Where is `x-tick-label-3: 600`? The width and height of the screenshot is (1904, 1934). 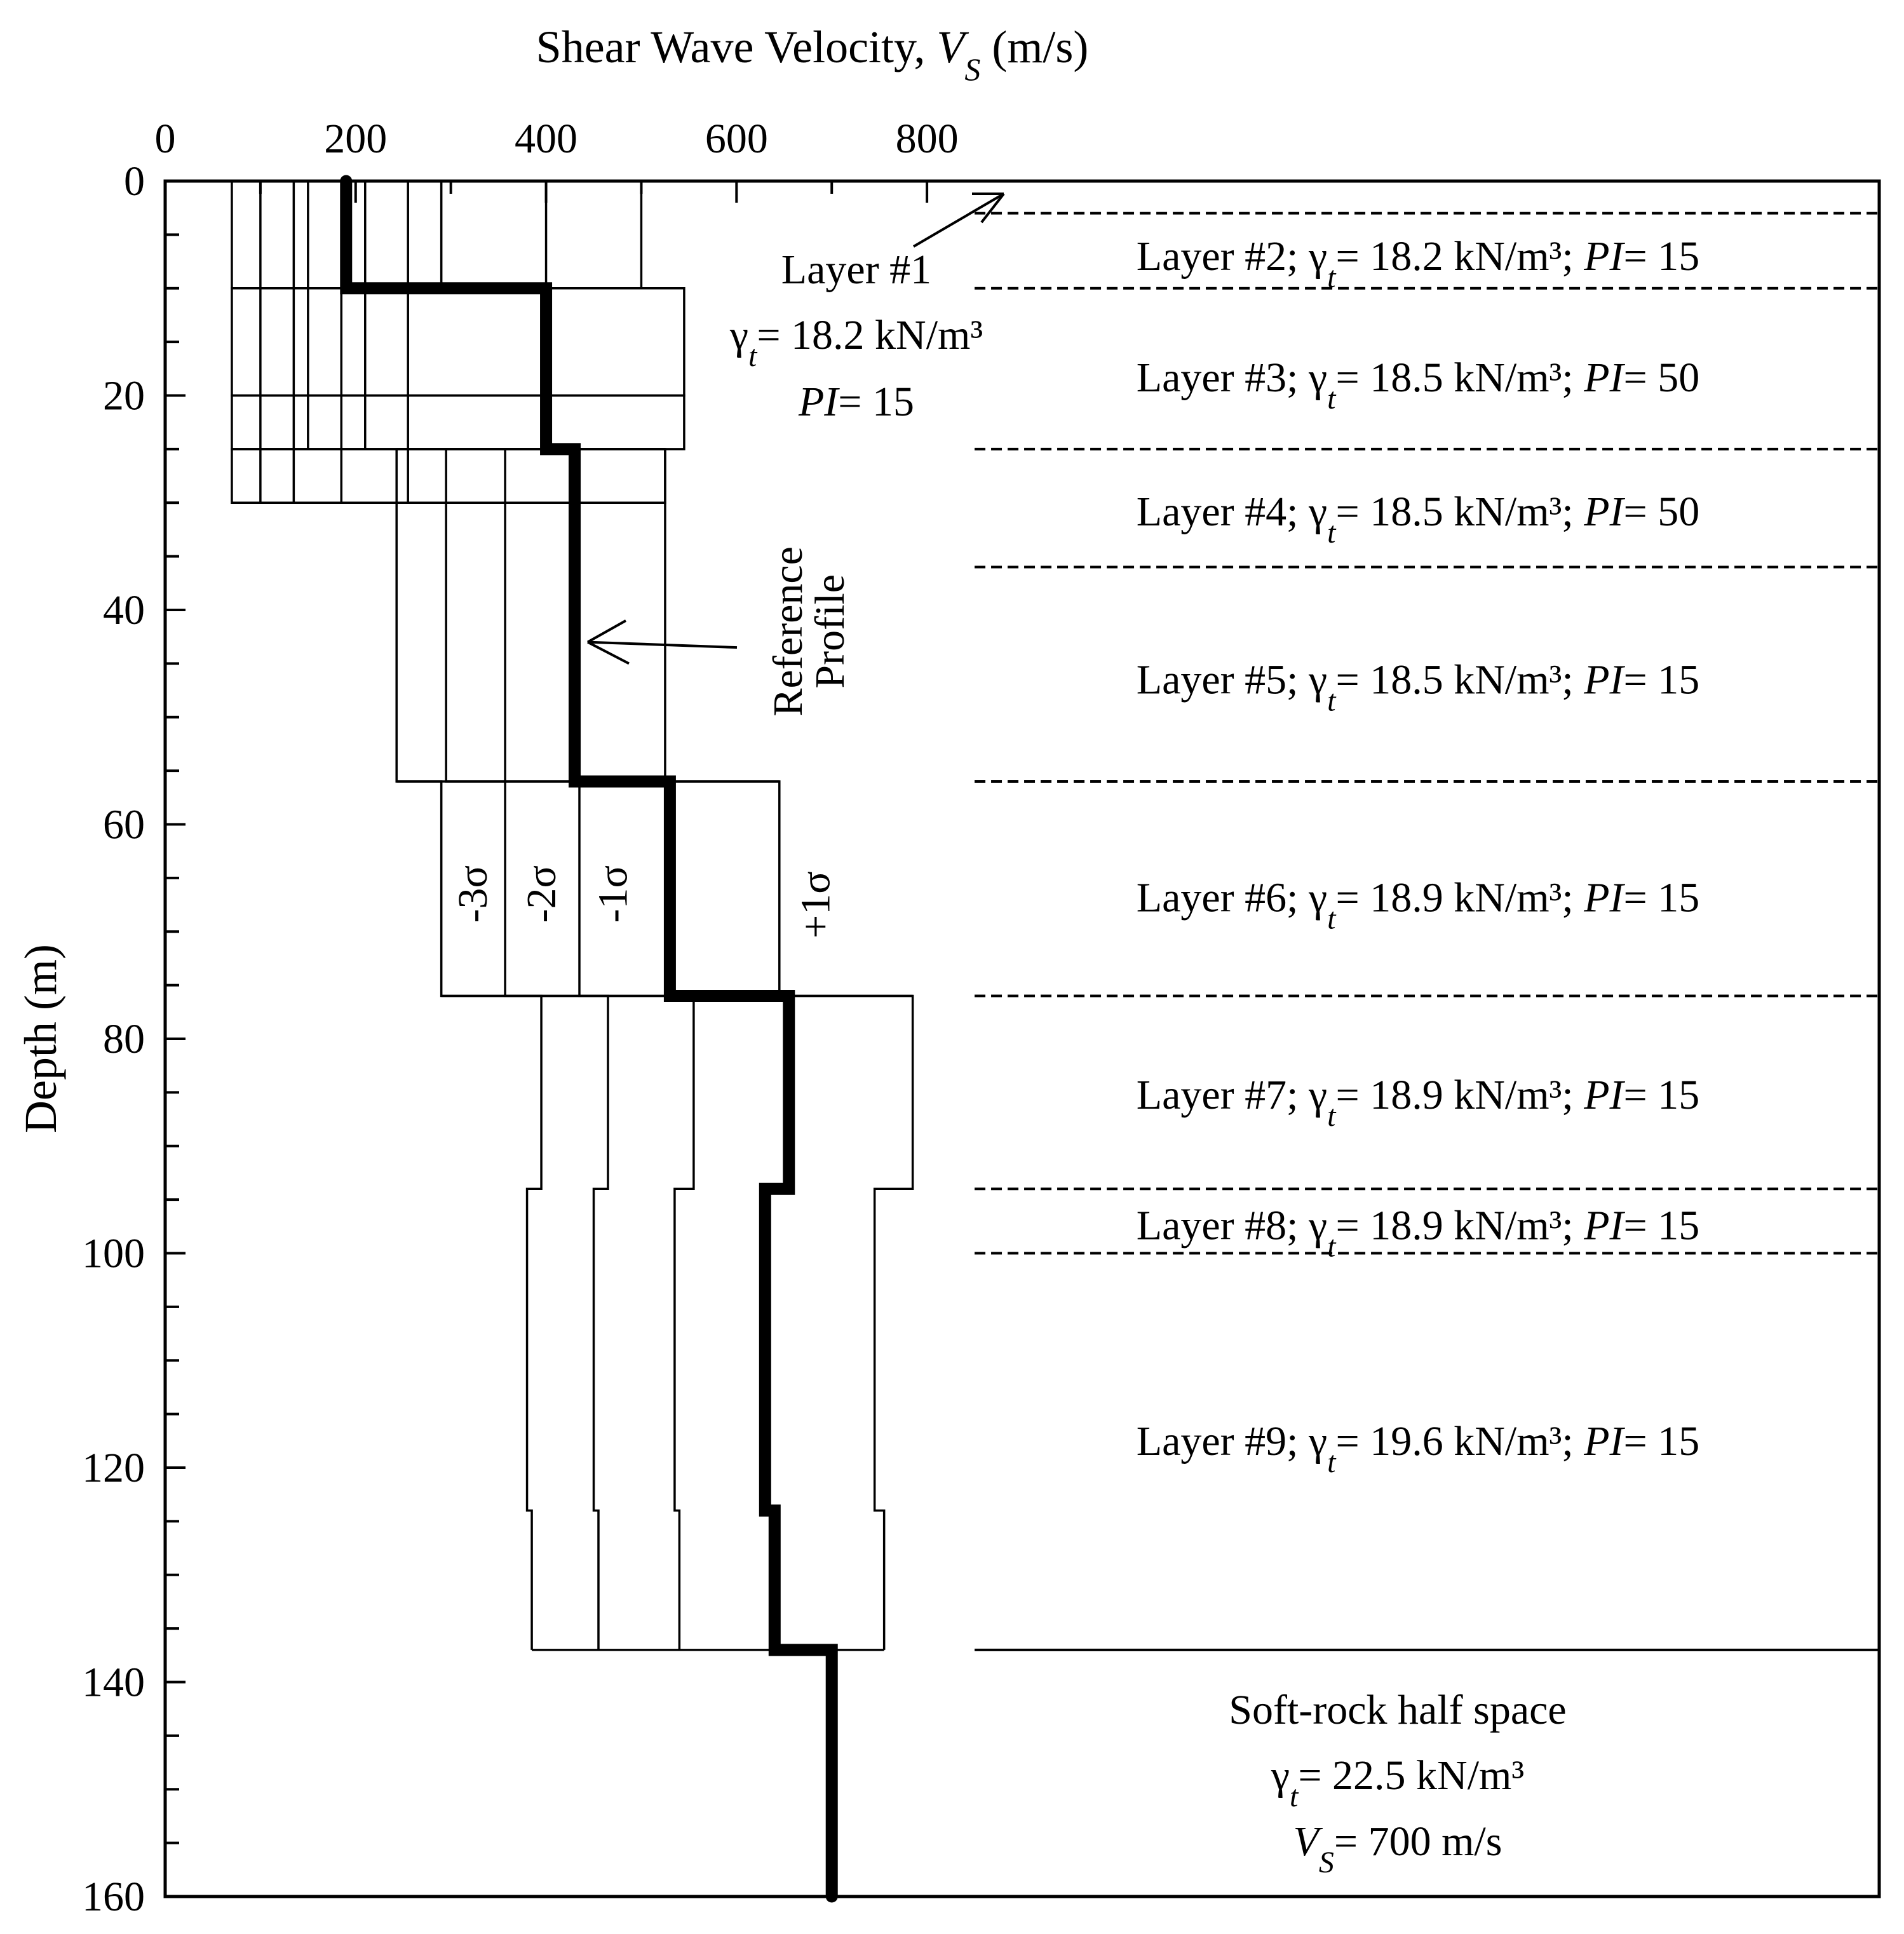
x-tick-label-3: 600 is located at coordinates (736, 139).